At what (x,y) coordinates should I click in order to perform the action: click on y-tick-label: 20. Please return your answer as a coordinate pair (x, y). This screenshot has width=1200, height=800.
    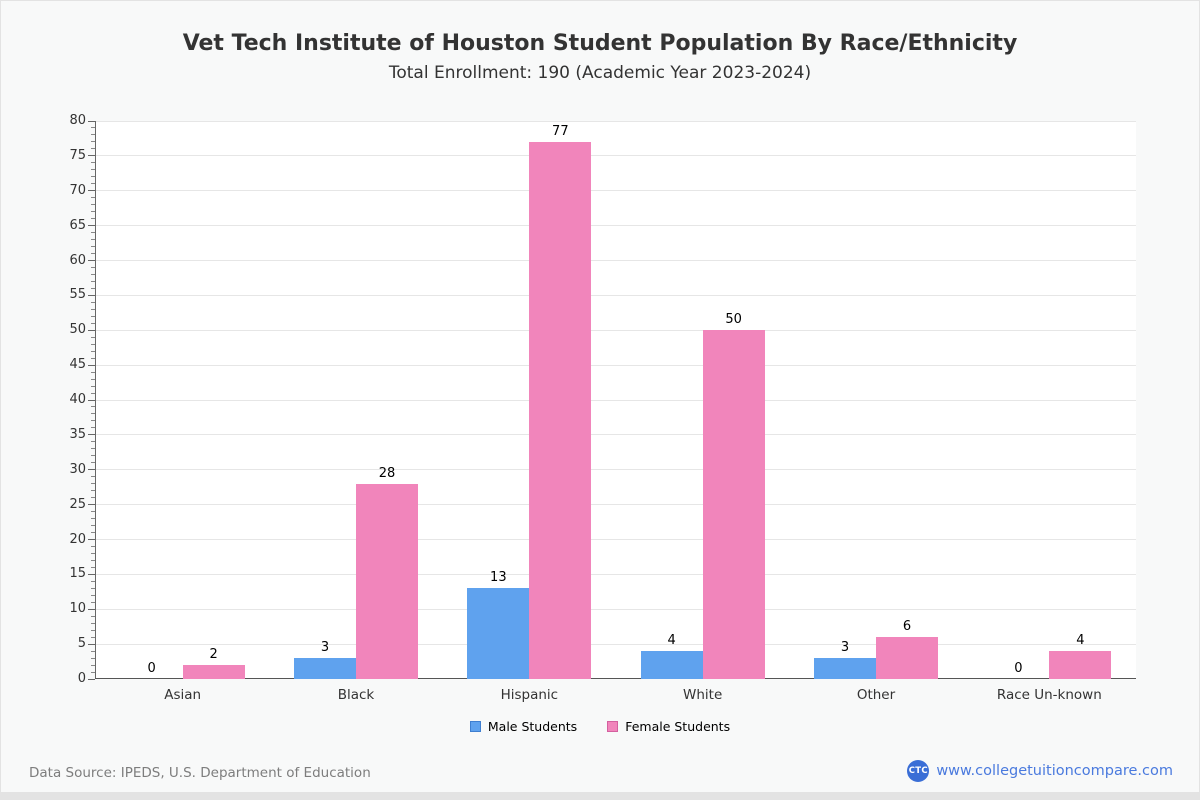
    Looking at the image, I should click on (77, 539).